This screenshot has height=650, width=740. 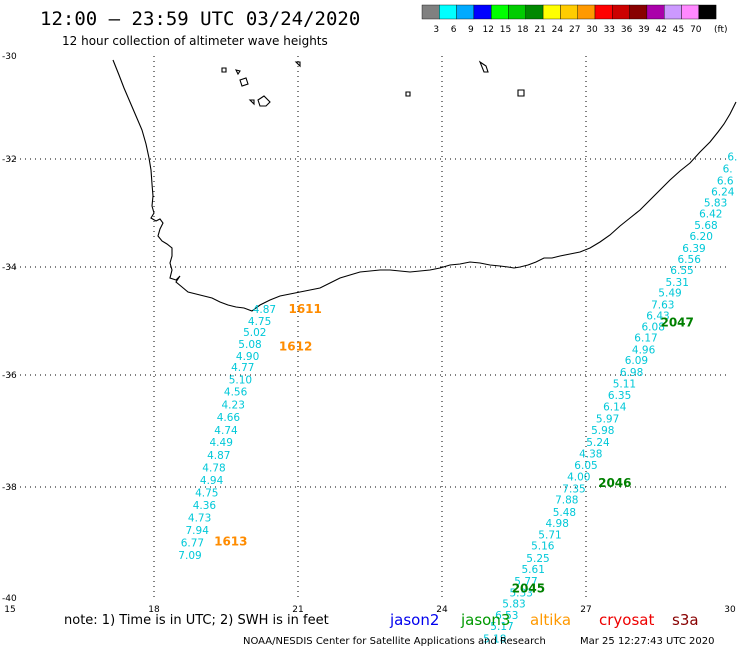 I want to click on swh-value-label: 6.6, so click(x=725, y=181).